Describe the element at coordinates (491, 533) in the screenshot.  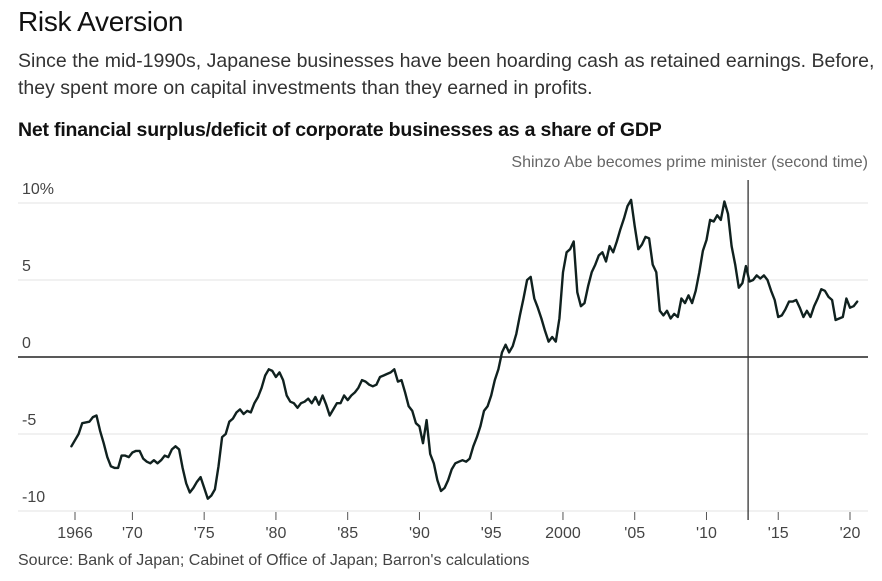
I see `x-tick-label: '95` at that location.